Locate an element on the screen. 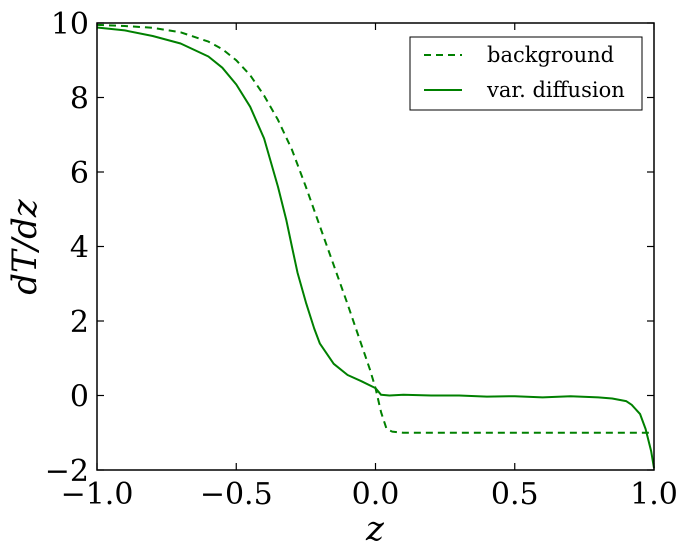 The width and height of the screenshot is (682, 558). legend-label-background: background is located at coordinates (550, 55).